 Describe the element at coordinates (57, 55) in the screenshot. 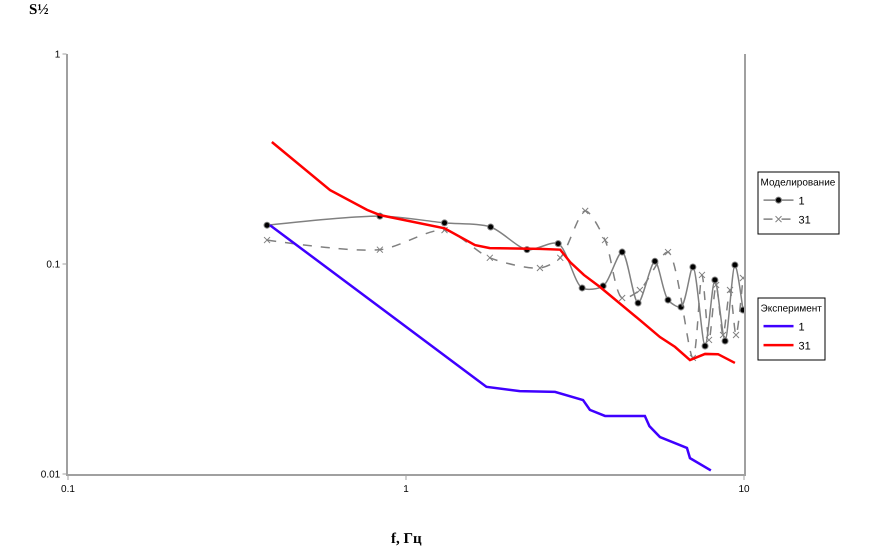

I see `y-tick-label: 1` at that location.